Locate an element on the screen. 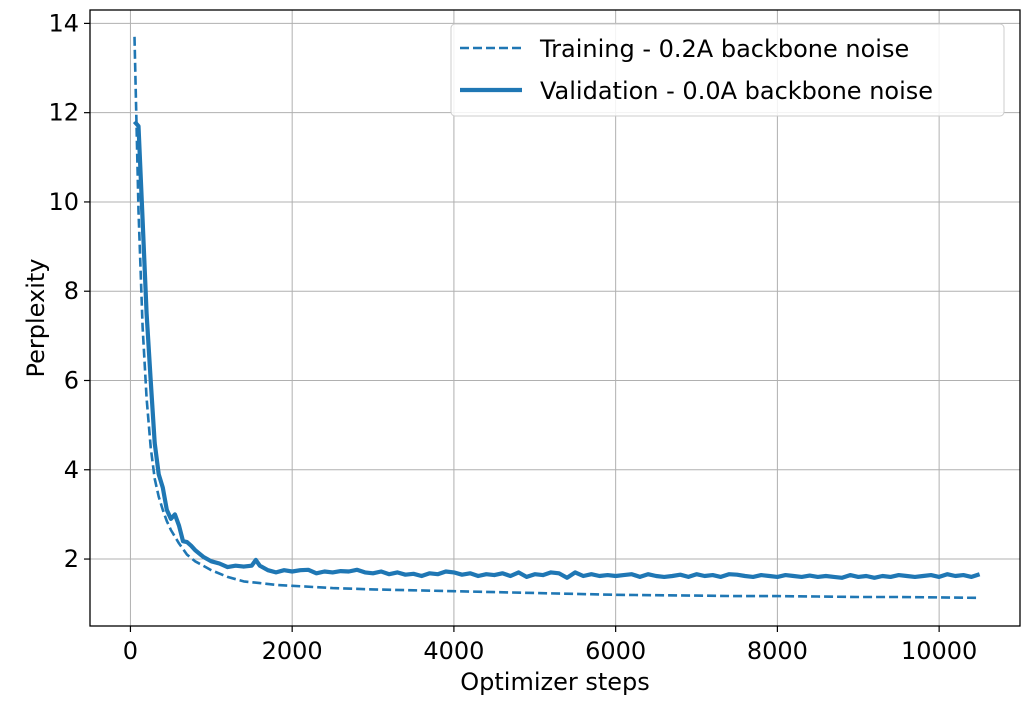 The width and height of the screenshot is (1028, 707). legend-box is located at coordinates (727, 70).